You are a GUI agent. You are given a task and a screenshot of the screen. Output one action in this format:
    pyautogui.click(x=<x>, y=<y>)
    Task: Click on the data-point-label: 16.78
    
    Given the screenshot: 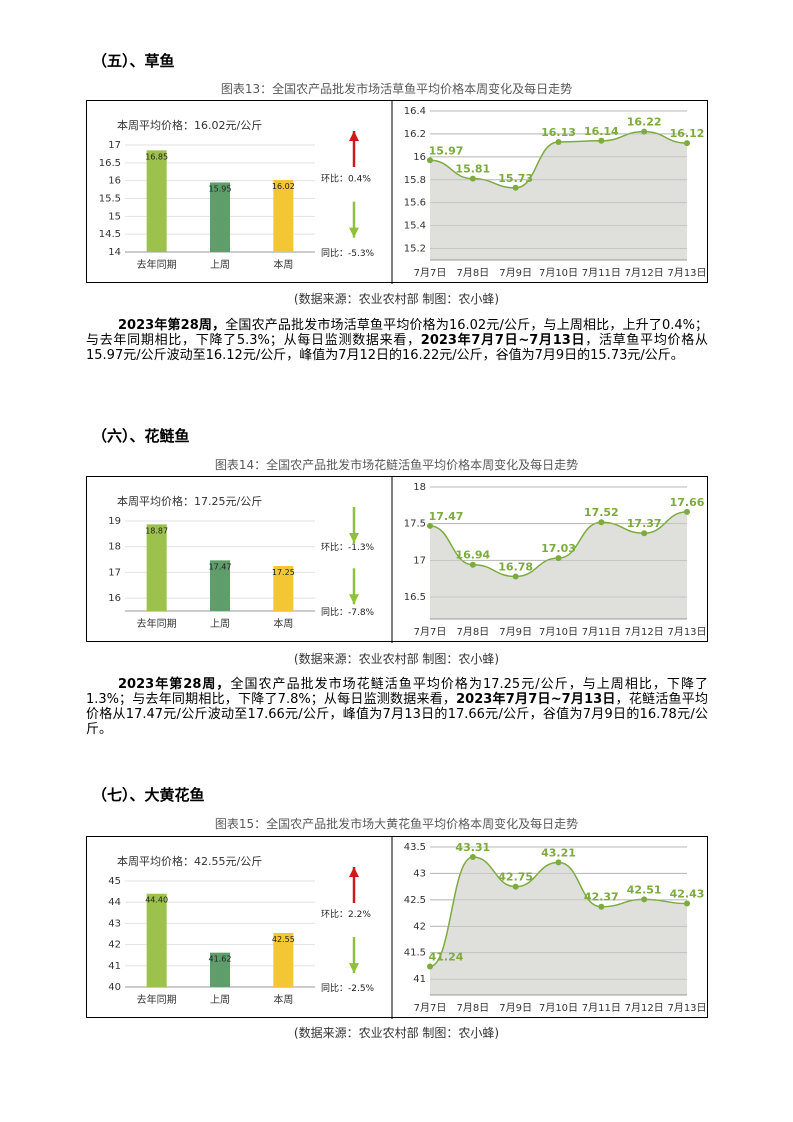 What is the action you would take?
    pyautogui.click(x=515, y=566)
    